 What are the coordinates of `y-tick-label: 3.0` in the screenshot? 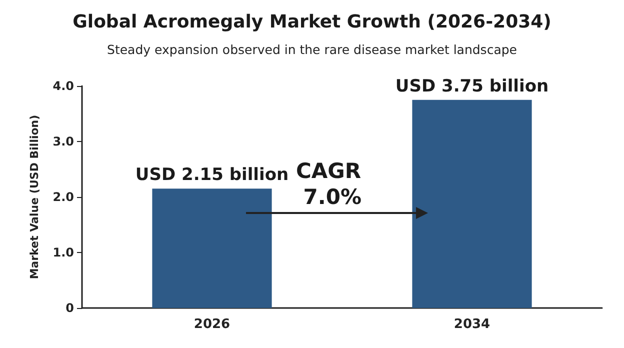 It's located at (63, 141).